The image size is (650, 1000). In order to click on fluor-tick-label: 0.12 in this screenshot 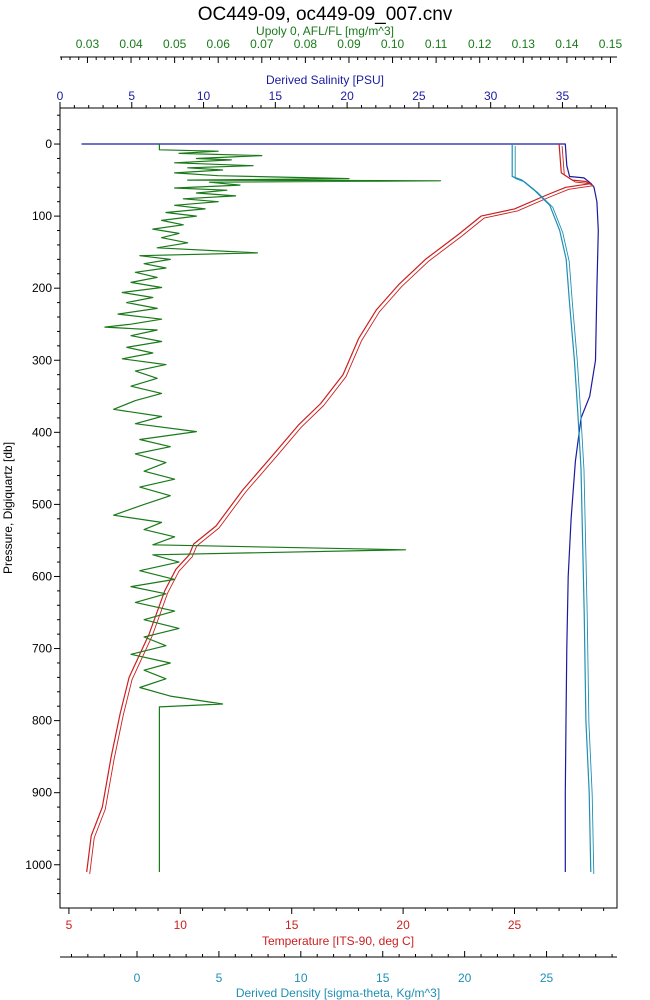, I will do `click(480, 44)`.